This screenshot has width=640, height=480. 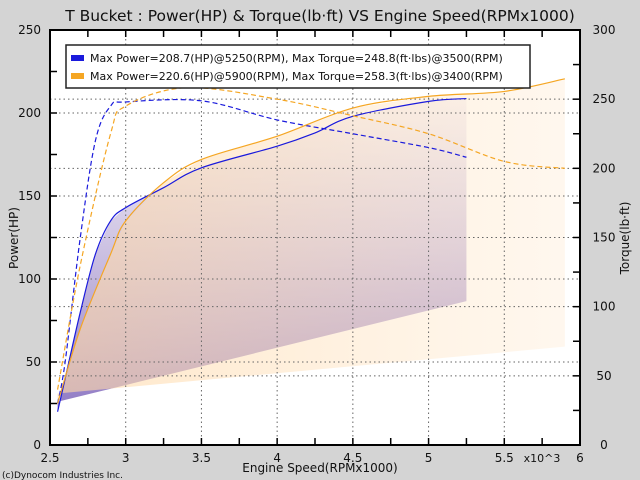 What do you see at coordinates (604, 238) in the screenshot?
I see `y-tick-label-right: 150` at bounding box center [604, 238].